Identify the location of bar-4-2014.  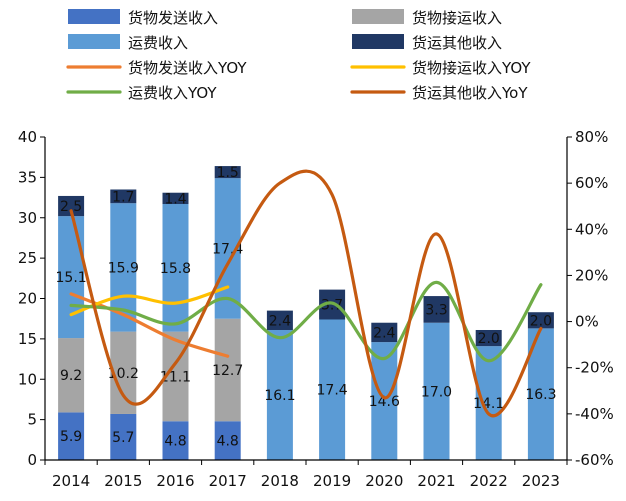
(71, 206).